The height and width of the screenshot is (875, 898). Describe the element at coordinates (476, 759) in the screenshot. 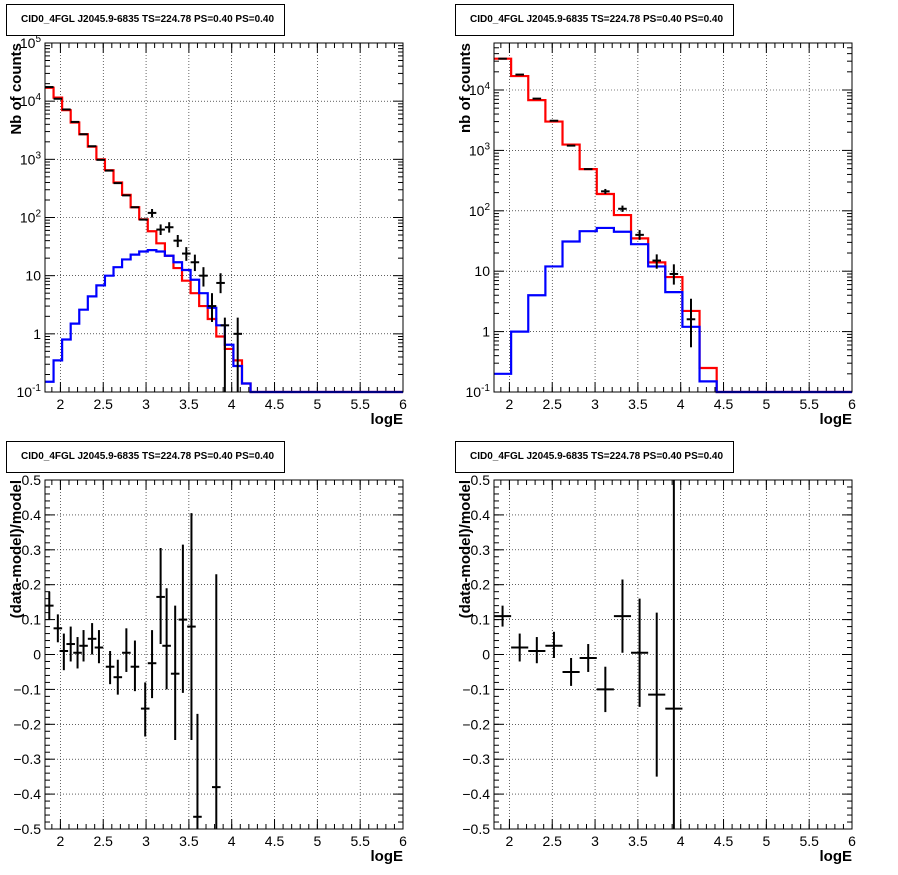

I see `y-tick-label: −0.3` at that location.